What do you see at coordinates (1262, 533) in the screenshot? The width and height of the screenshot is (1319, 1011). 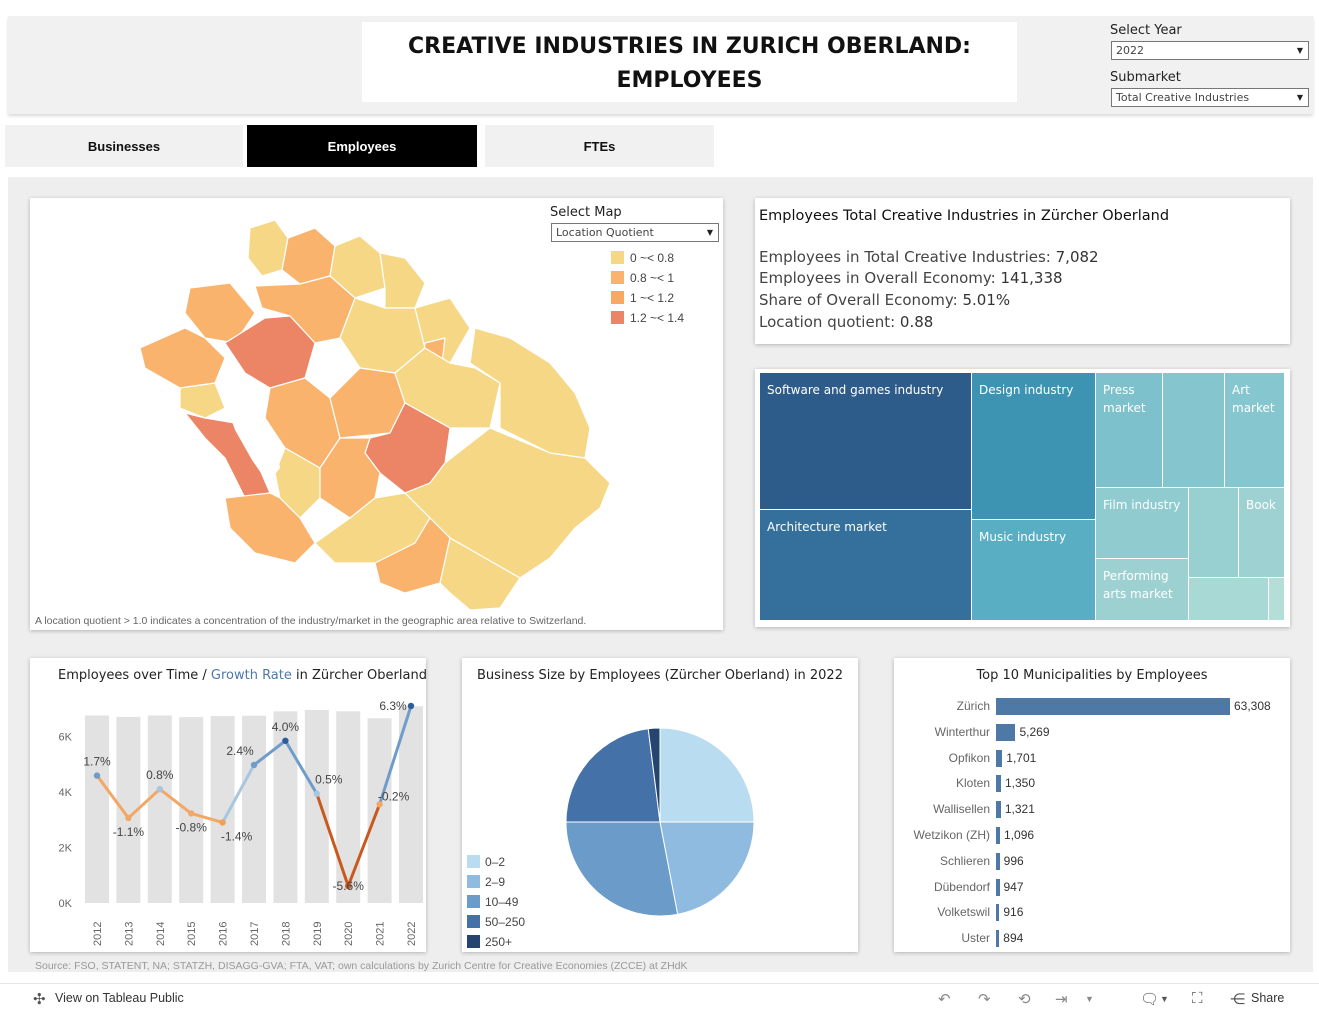 I see `treemap-book: Book` at bounding box center [1262, 533].